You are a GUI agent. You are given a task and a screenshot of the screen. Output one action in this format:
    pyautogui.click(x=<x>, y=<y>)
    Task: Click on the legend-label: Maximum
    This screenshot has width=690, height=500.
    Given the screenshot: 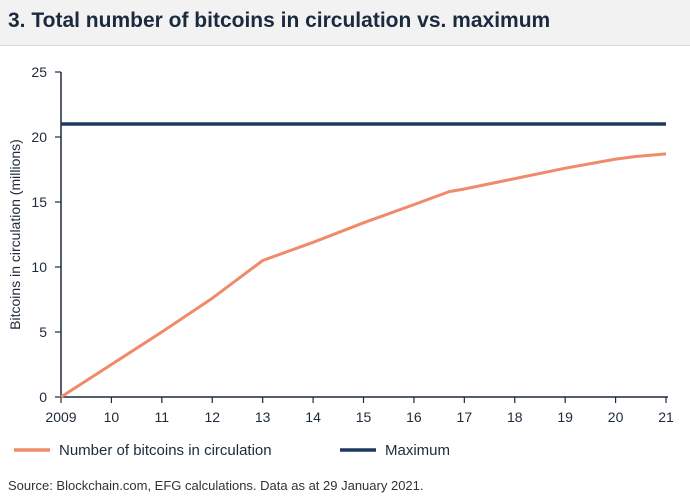 What is the action you would take?
    pyautogui.click(x=417, y=450)
    